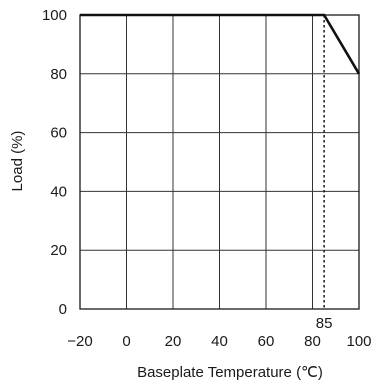  Describe the element at coordinates (58, 191) in the screenshot. I see `y-tick-label: 40` at that location.